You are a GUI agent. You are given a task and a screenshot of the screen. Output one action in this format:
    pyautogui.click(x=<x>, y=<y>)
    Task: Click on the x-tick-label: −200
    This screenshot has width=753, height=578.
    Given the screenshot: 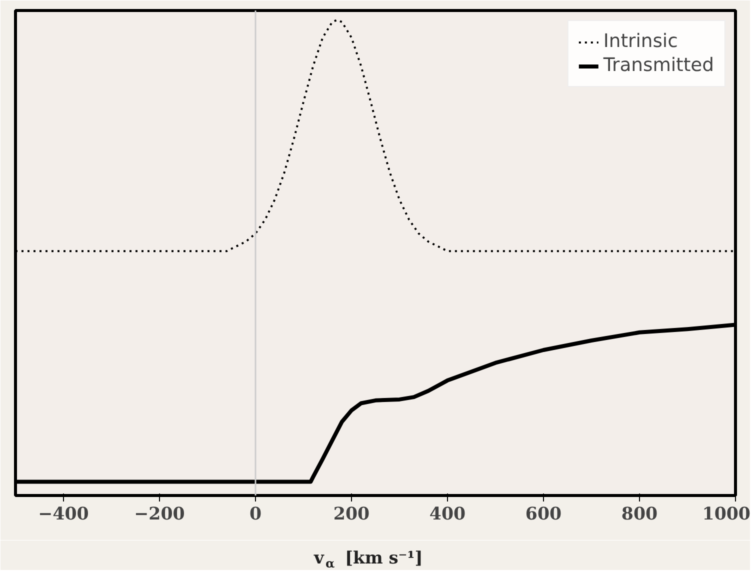 What is the action you would take?
    pyautogui.click(x=159, y=514)
    